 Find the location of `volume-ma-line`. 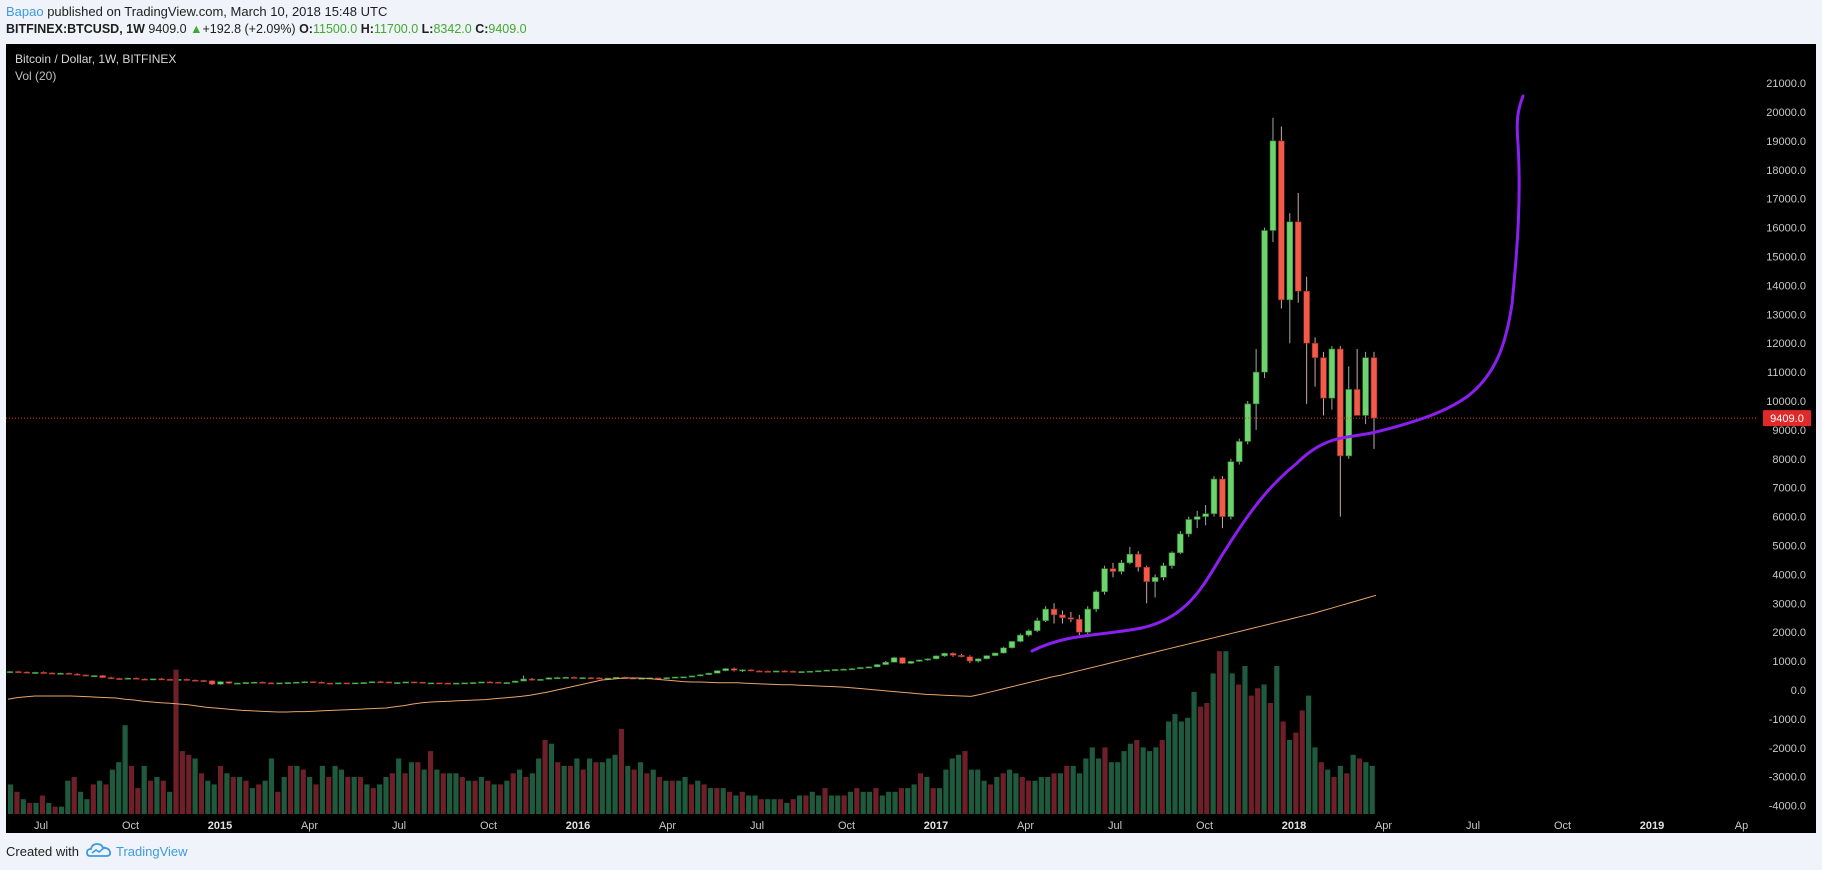

volume-ma-line is located at coordinates (692, 653).